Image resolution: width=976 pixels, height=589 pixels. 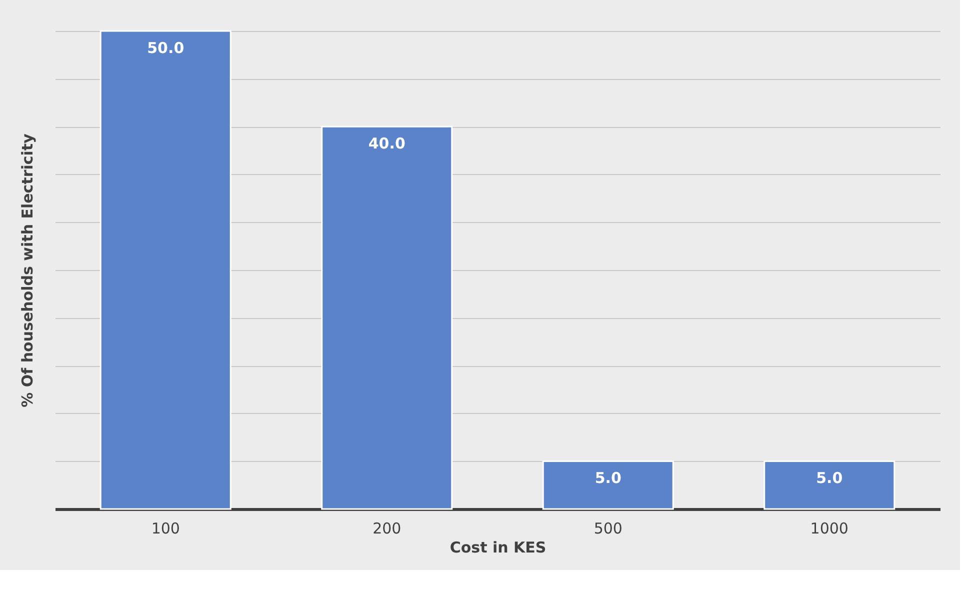 What do you see at coordinates (165, 48) in the screenshot?
I see `data-label: 50.0` at bounding box center [165, 48].